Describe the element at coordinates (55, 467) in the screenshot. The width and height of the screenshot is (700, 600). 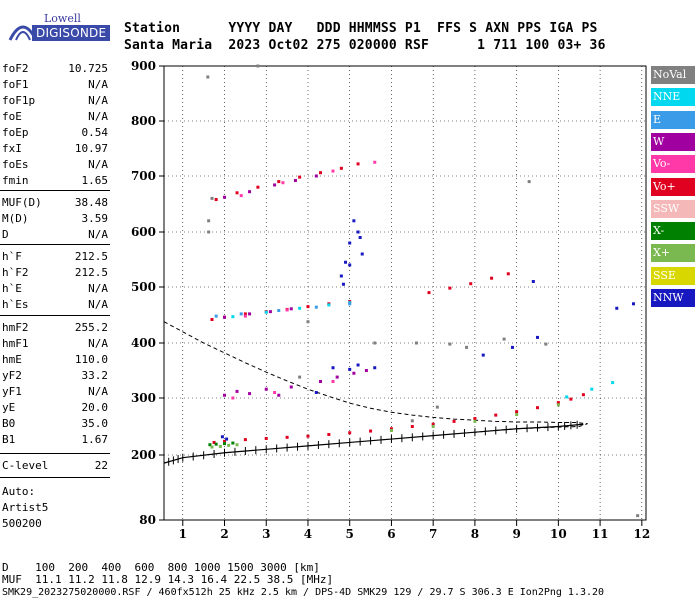
I see `param-row: C-level 22` at that location.